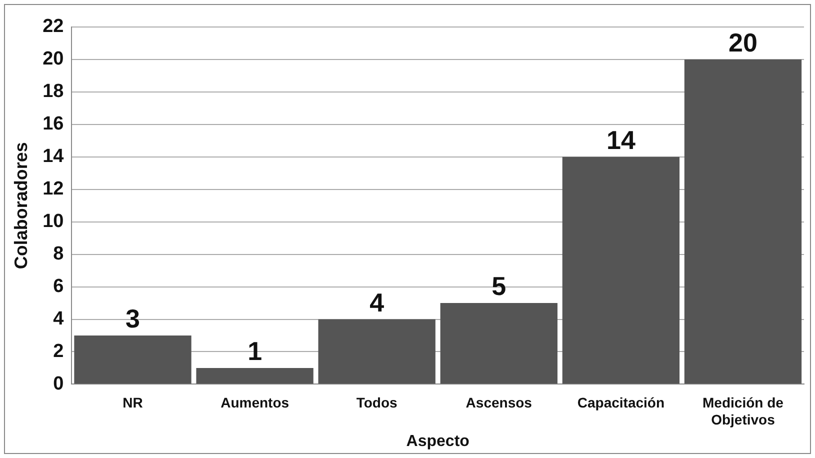 The height and width of the screenshot is (458, 815). Describe the element at coordinates (499, 402) in the screenshot. I see `x-tick-label: Ascensos` at that location.